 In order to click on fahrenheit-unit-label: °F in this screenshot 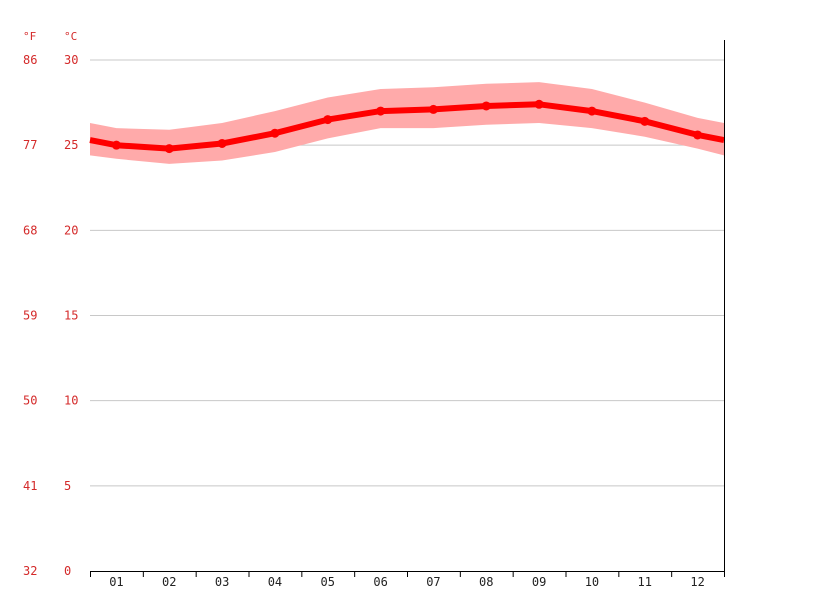, I will do `click(29, 36)`.